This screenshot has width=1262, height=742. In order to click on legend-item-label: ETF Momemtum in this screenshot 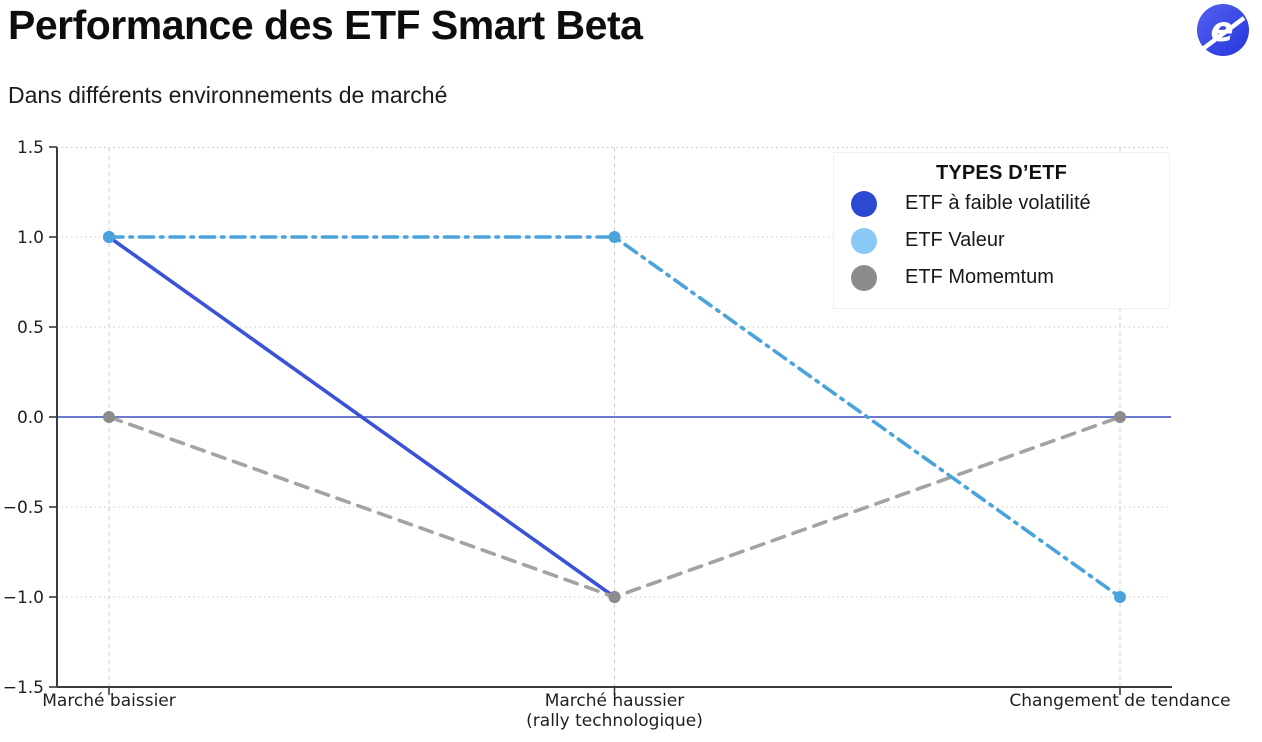, I will do `click(979, 277)`.